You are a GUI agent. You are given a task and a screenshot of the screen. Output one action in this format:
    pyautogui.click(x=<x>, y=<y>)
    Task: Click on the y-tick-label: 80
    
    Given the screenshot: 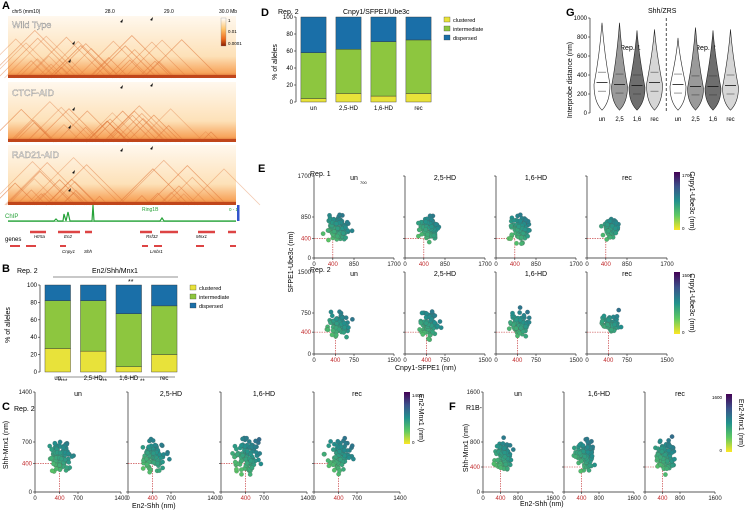 What is the action you would take?
    pyautogui.click(x=289, y=35)
    